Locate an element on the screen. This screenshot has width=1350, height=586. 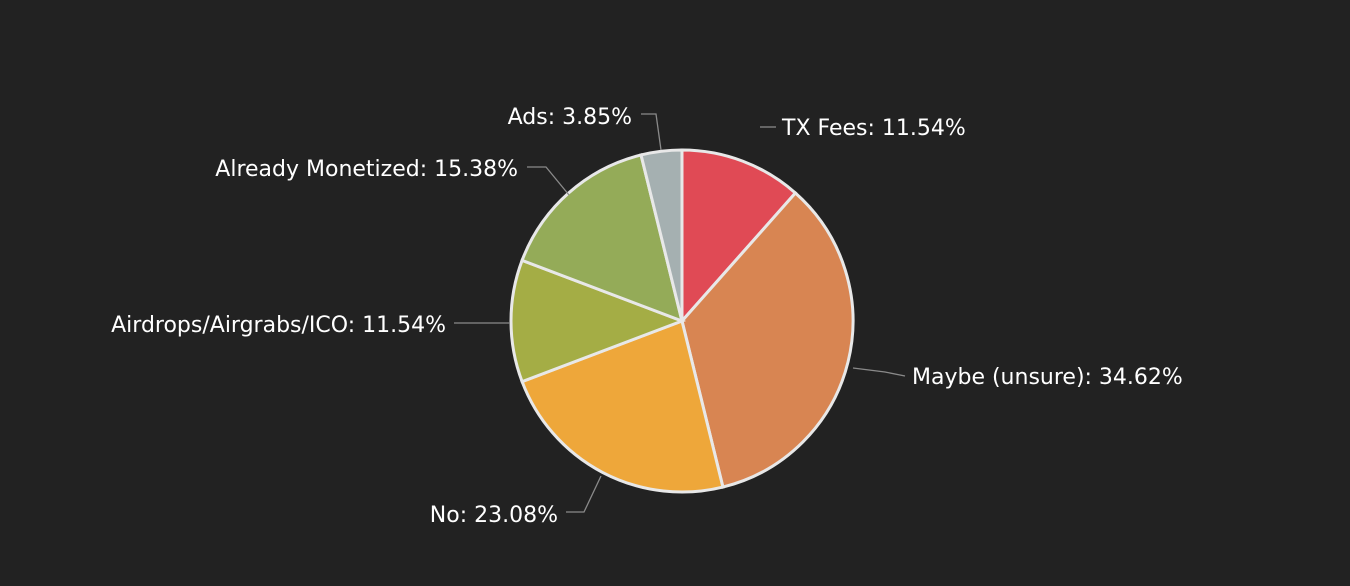
pie-slice-ads is located at coordinates (661, 235).